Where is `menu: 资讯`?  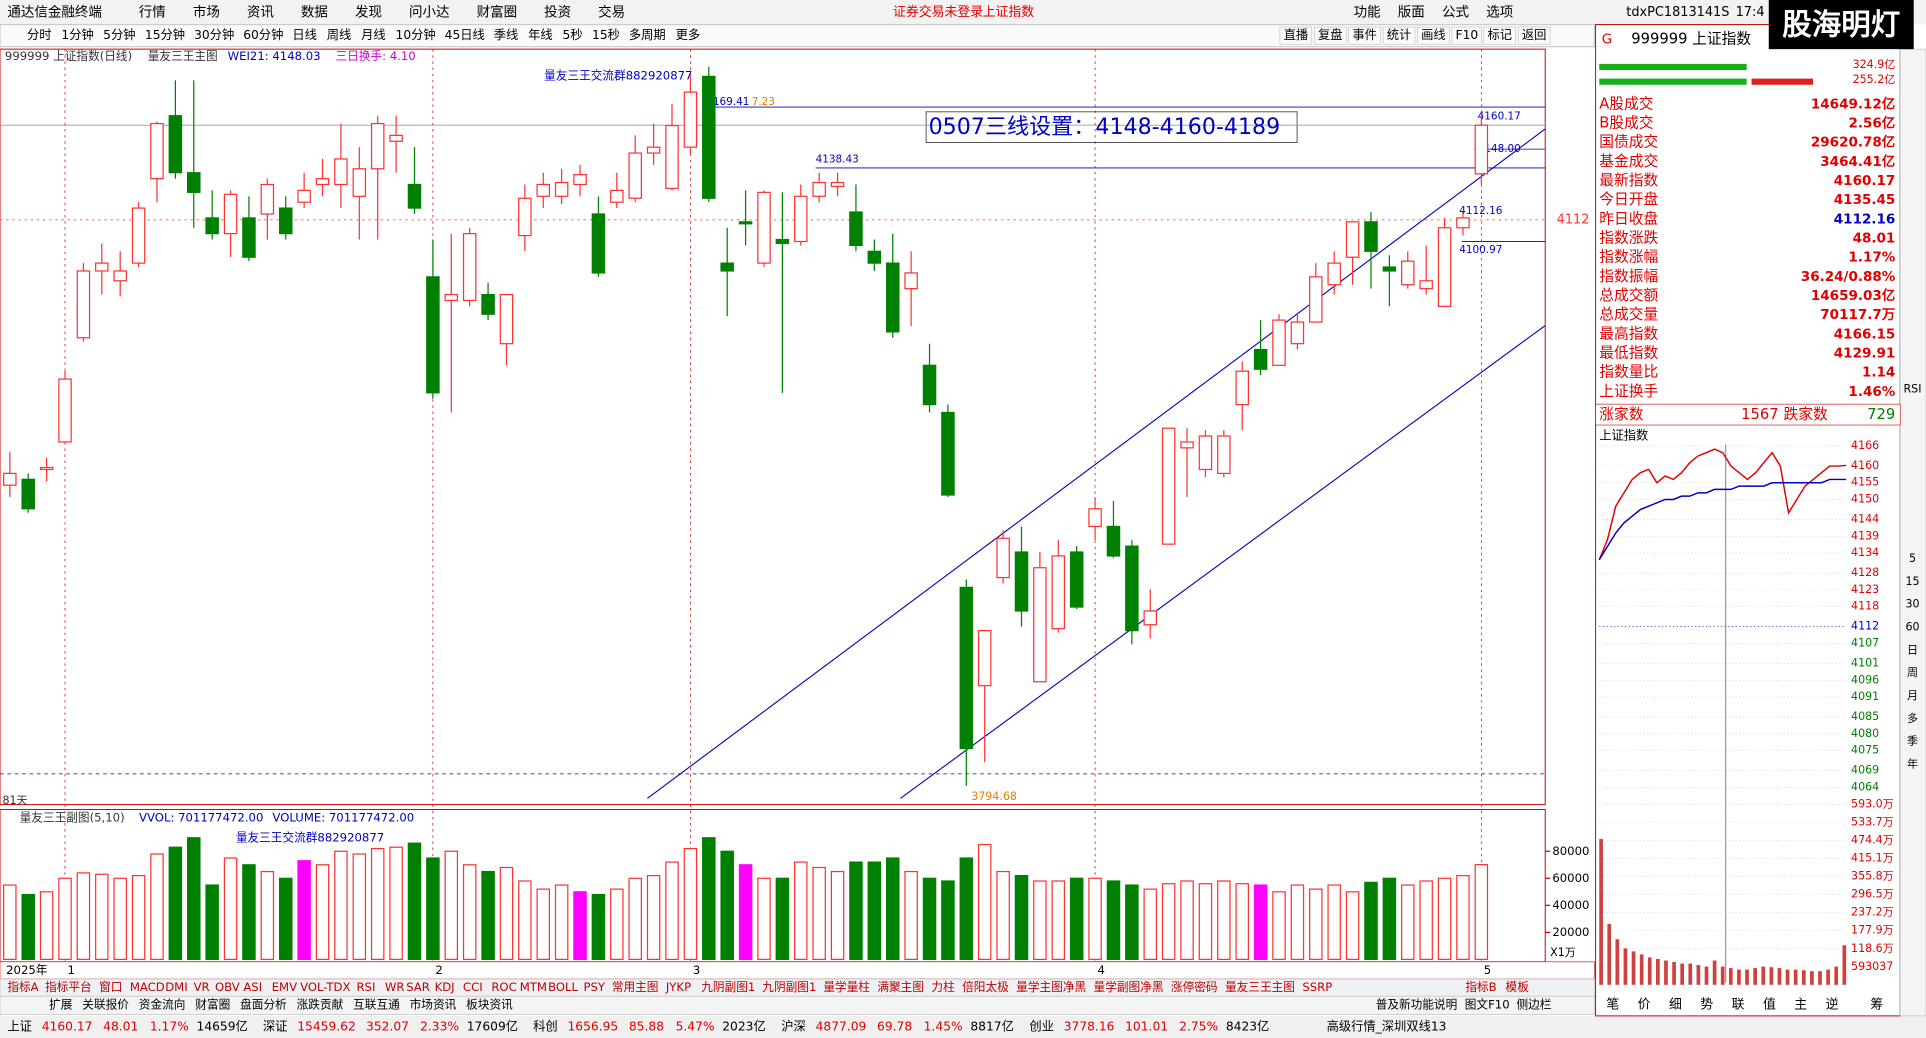
menu: 资讯 is located at coordinates (260, 12).